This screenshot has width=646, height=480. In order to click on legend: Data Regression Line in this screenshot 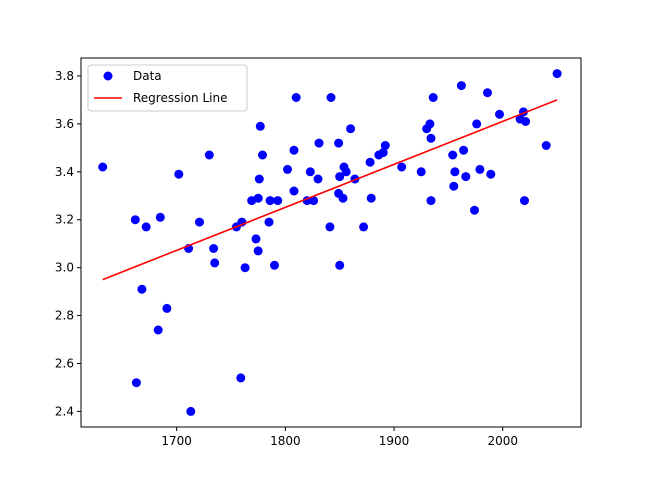, I will do `click(167, 88)`.